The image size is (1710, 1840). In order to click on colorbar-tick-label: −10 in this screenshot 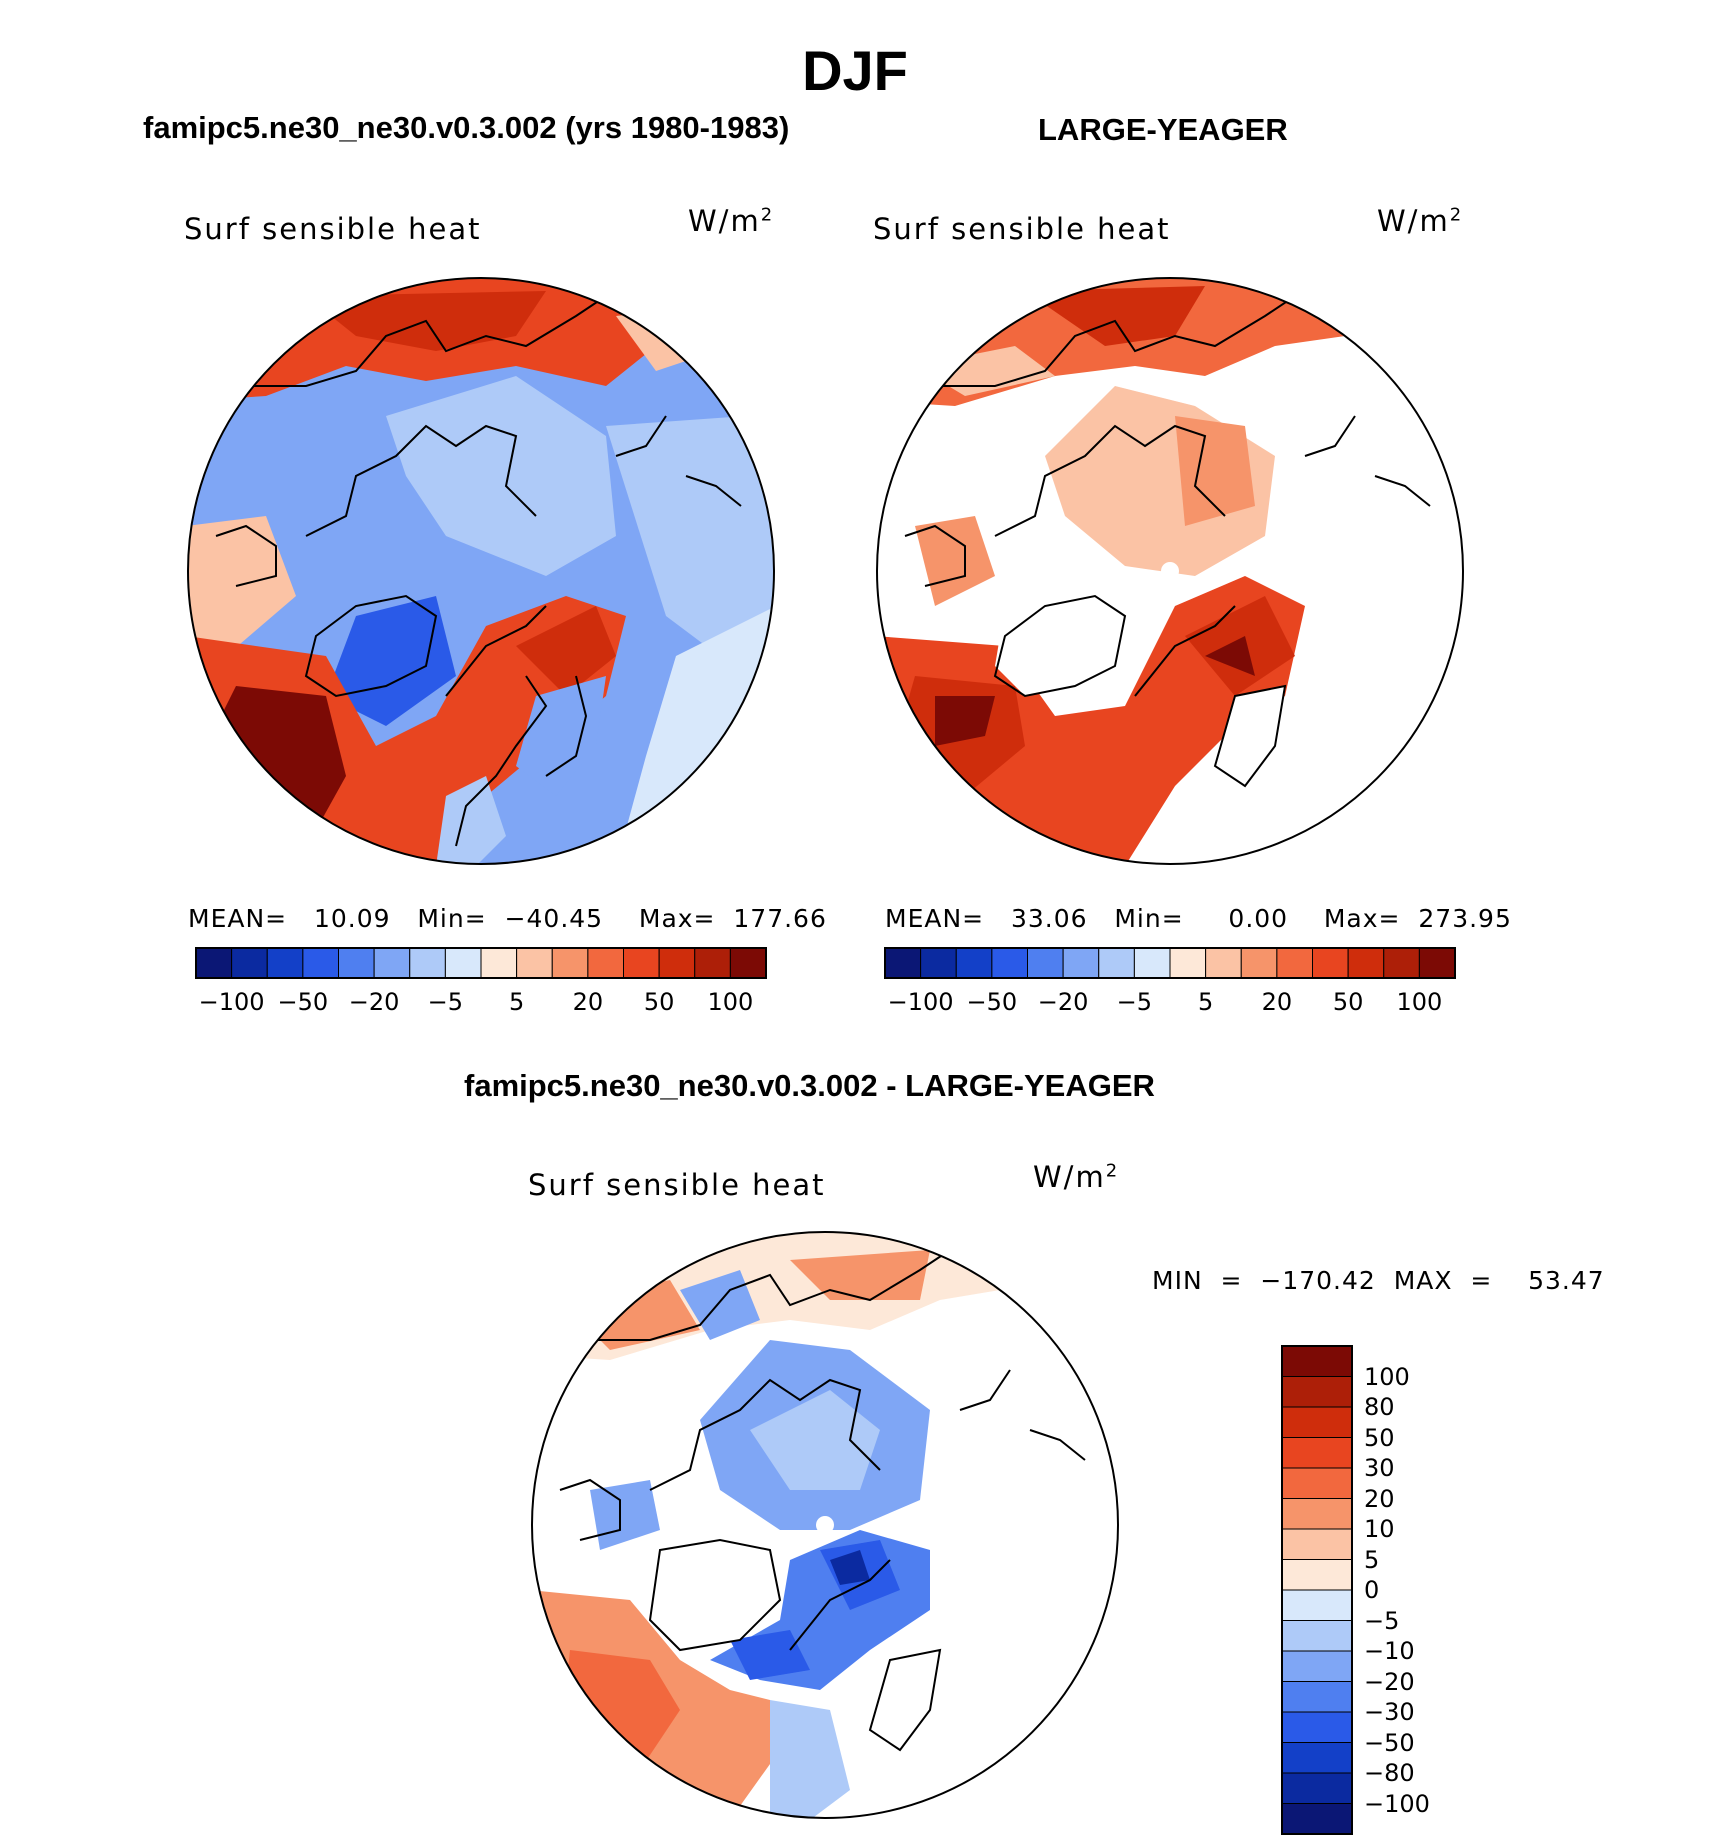, I will do `click(1389, 1651)`.